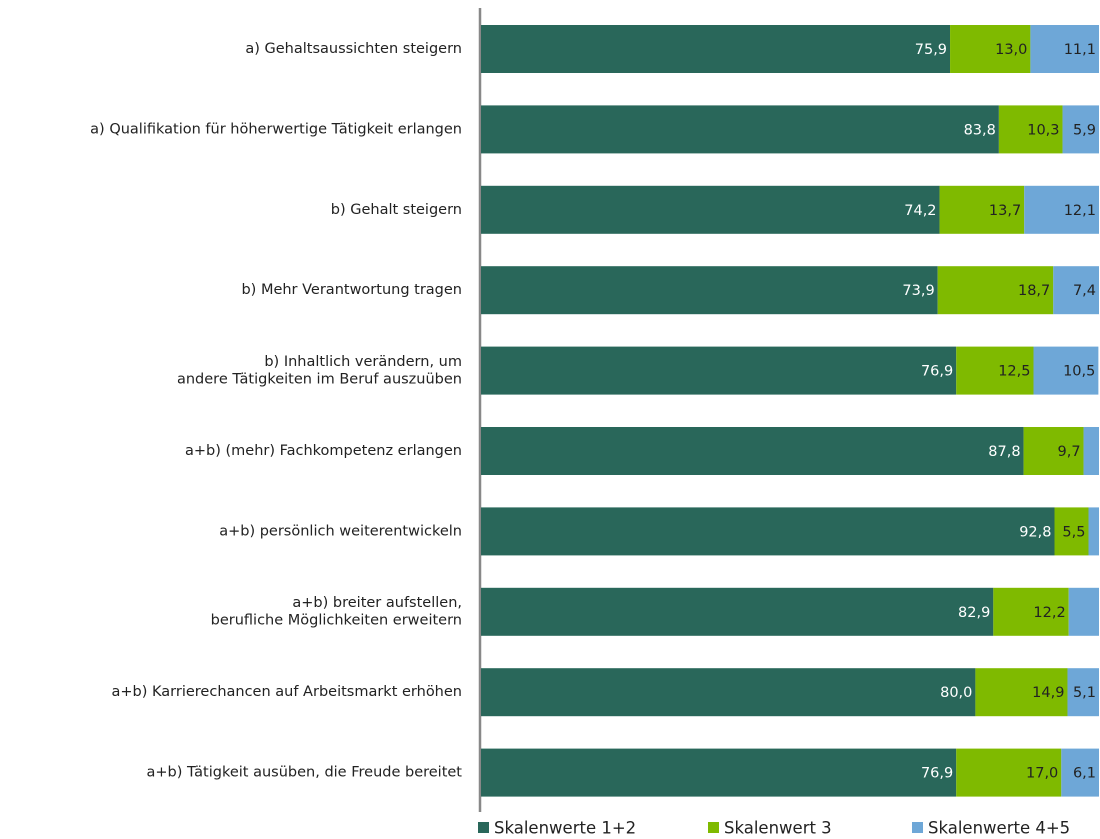 The width and height of the screenshot is (1100, 839). What do you see at coordinates (323, 451) in the screenshot?
I see `category-label: a+b) (mehr) Fachkompetenz erlangen` at bounding box center [323, 451].